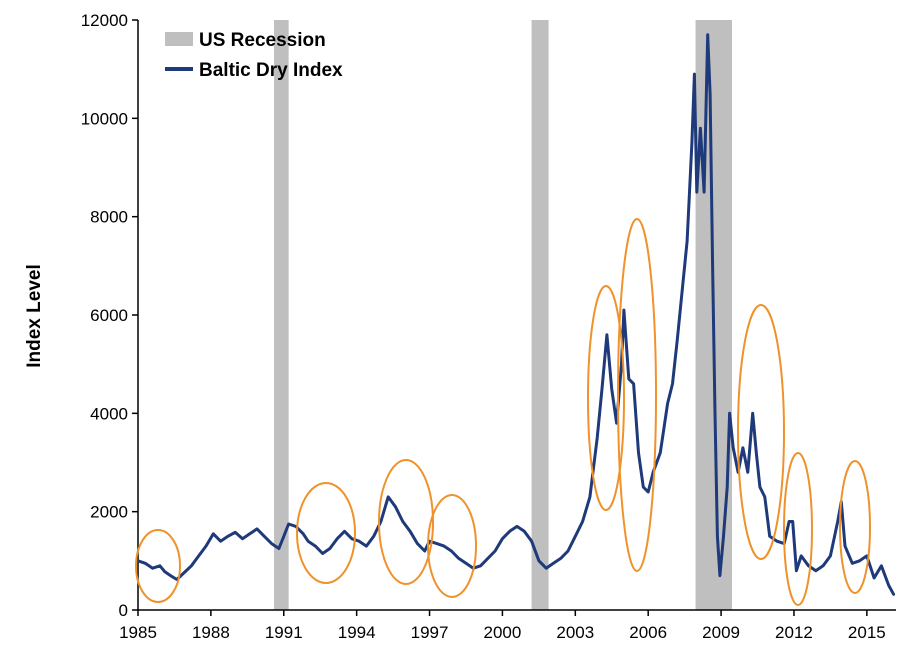 The height and width of the screenshot is (662, 911). What do you see at coordinates (452, 546) in the screenshot?
I see `highlight-ellipse-1998` at bounding box center [452, 546].